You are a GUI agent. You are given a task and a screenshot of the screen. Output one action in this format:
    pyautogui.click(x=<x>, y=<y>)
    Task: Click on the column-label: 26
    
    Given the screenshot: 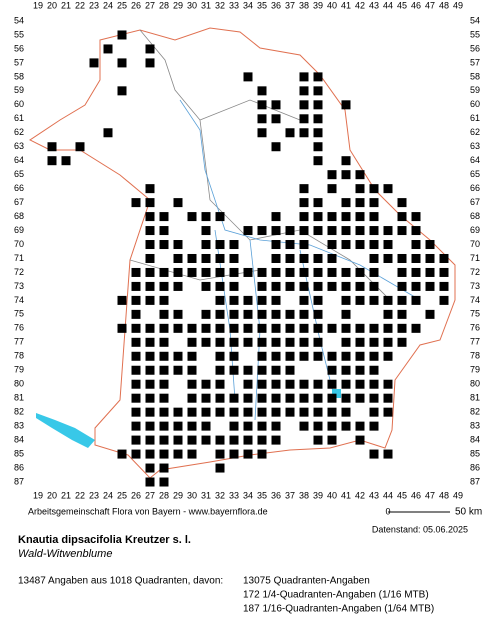 What is the action you would take?
    pyautogui.click(x=136, y=495)
    